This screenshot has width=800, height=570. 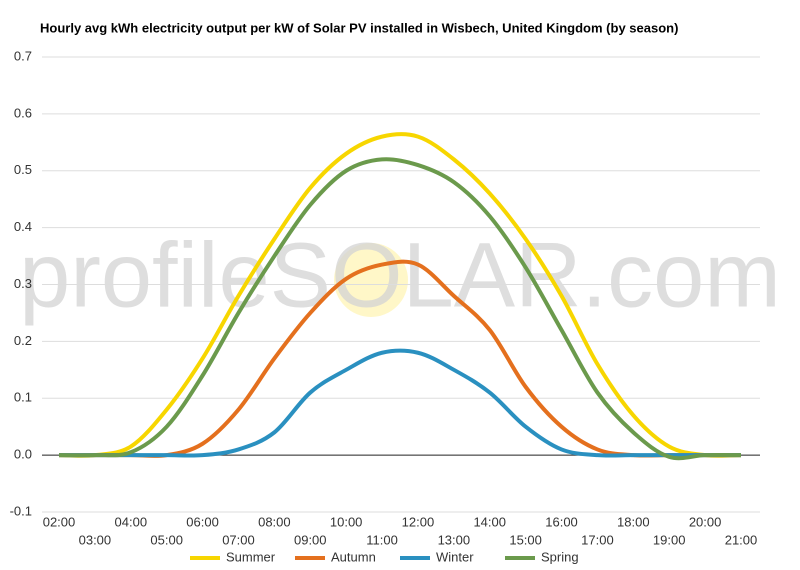 What do you see at coordinates (23, 112) in the screenshot?
I see `y-tick-label: 0.6` at bounding box center [23, 112].